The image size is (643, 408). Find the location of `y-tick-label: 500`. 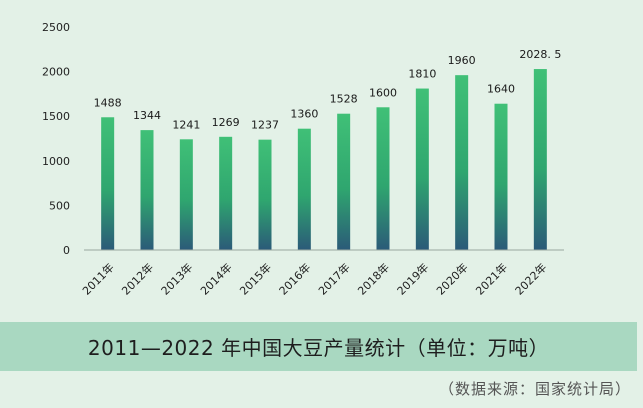

y-tick-label: 500 is located at coordinates (59, 205).